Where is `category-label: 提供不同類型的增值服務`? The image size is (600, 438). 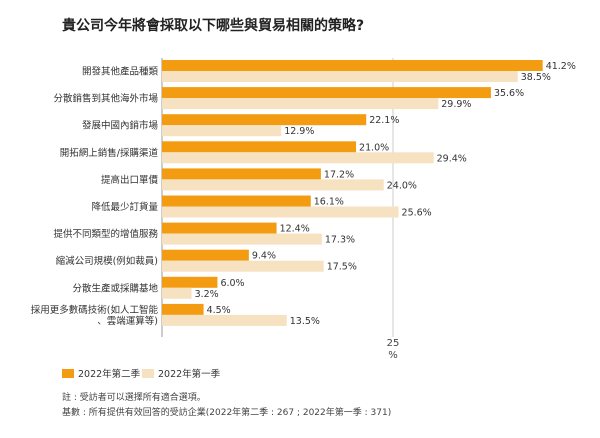 category-label: 提供不同類型的增值服務 is located at coordinates (105, 234).